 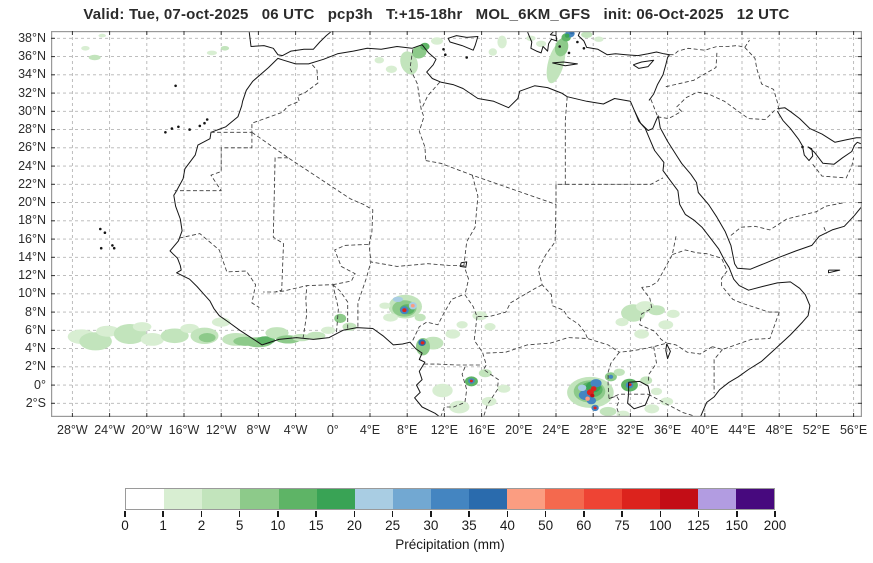 What do you see at coordinates (125, 525) in the screenshot?
I see `colorbar-tick-label: 0` at bounding box center [125, 525].